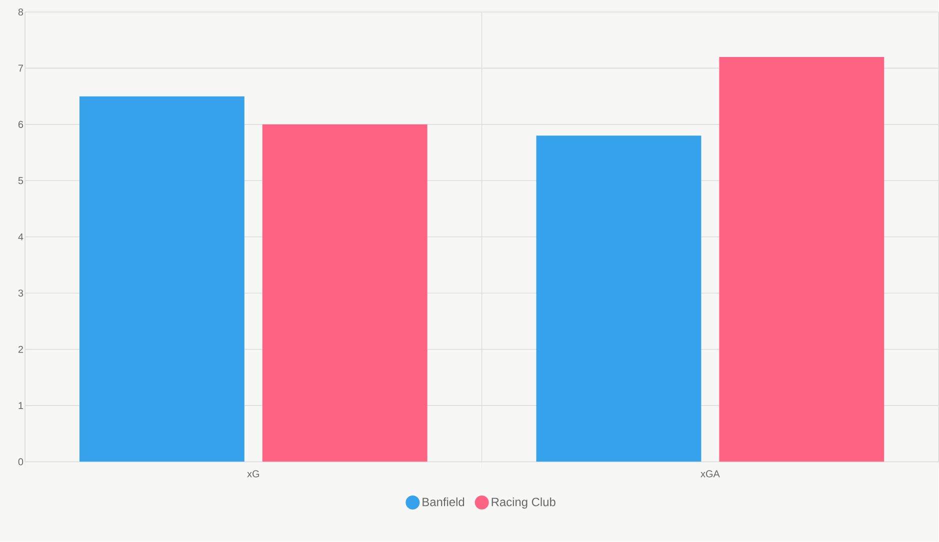 This screenshot has width=939, height=542. Describe the element at coordinates (21, 12) in the screenshot. I see `y-tick-label: 8` at that location.